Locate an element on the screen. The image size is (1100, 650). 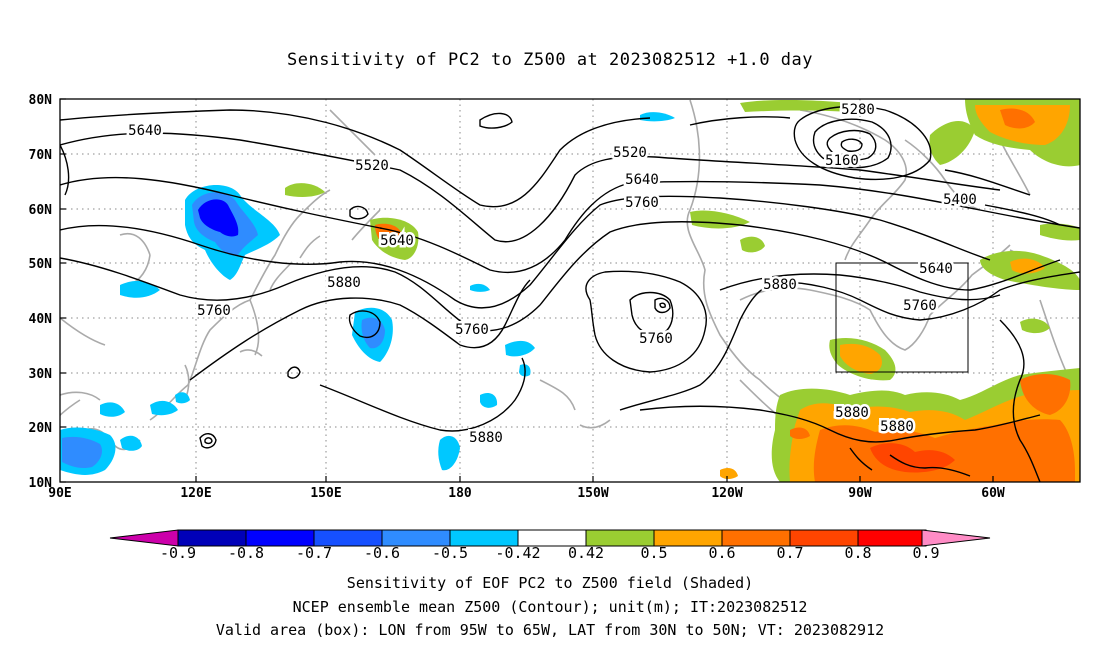
x-tick-label: 60W is located at coordinates (993, 493).